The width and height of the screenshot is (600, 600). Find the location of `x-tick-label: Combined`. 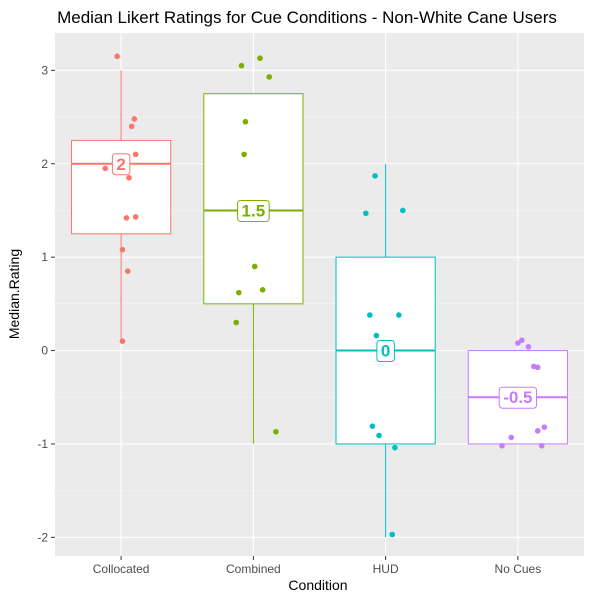

x-tick-label: Combined is located at coordinates (253, 569).